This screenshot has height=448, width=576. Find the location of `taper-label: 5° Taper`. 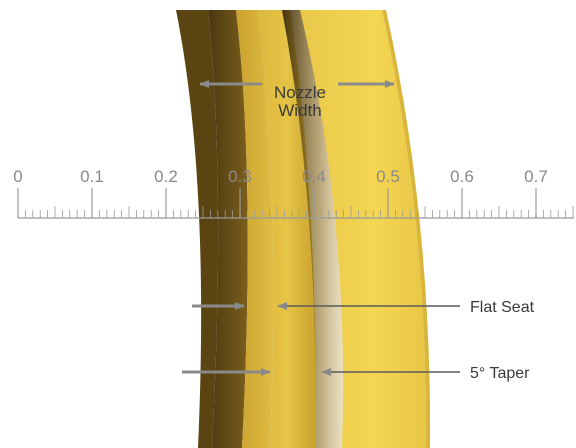

taper-label: 5° Taper is located at coordinates (500, 373).